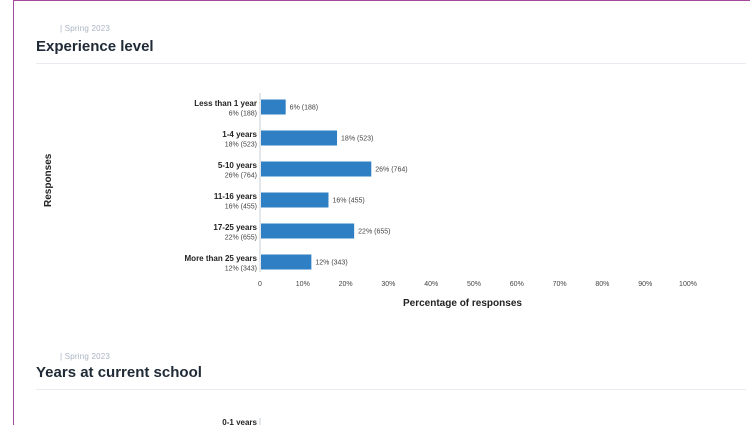 The width and height of the screenshot is (750, 425). I want to click on category-sublabel: 26% (764), so click(241, 176).